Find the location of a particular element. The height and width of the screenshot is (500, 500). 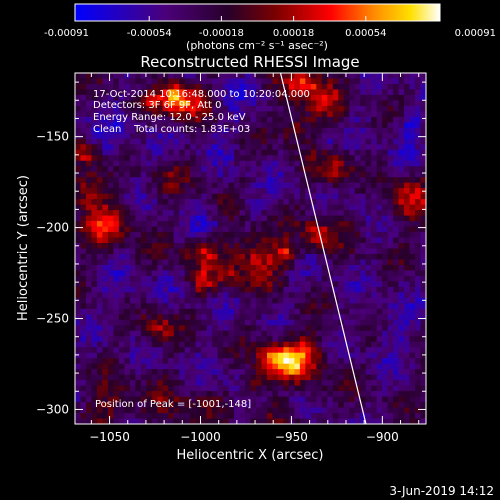

colorbar-ticks is located at coordinates (257, 18).